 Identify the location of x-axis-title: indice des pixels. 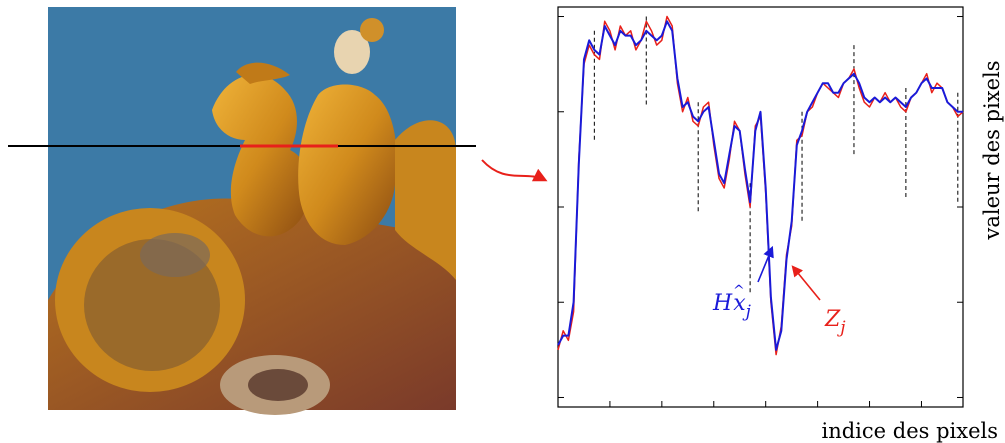
(909, 431).